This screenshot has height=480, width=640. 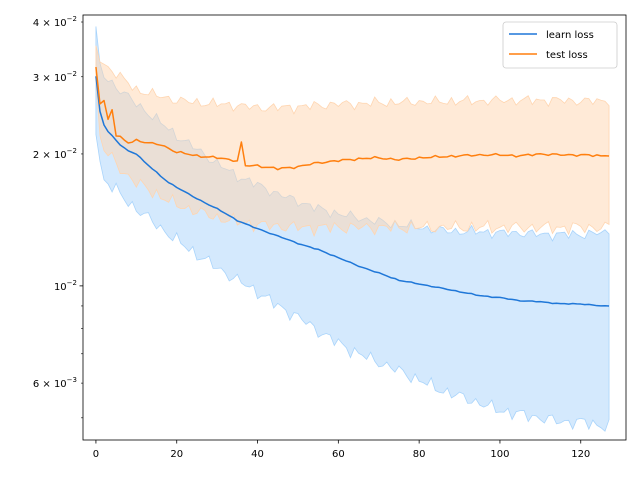 I want to click on legend-box, so click(x=560, y=45).